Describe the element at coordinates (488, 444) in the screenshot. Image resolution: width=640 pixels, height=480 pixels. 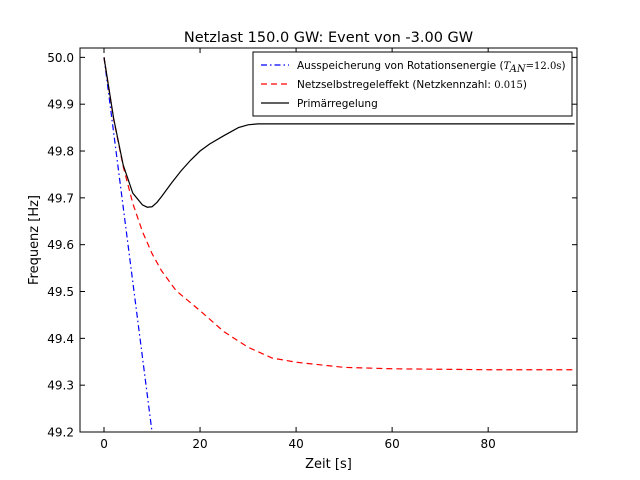
I see `x-tick-label: 80` at that location.